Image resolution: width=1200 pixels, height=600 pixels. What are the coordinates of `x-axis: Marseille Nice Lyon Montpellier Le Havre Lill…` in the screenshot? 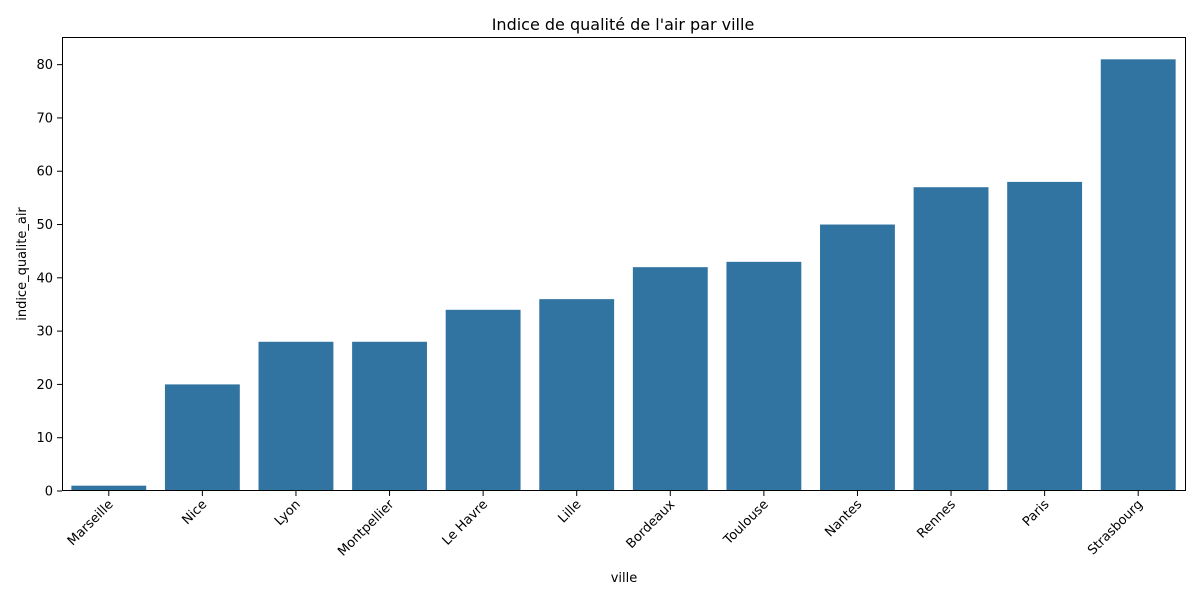 It's located at (605, 525).